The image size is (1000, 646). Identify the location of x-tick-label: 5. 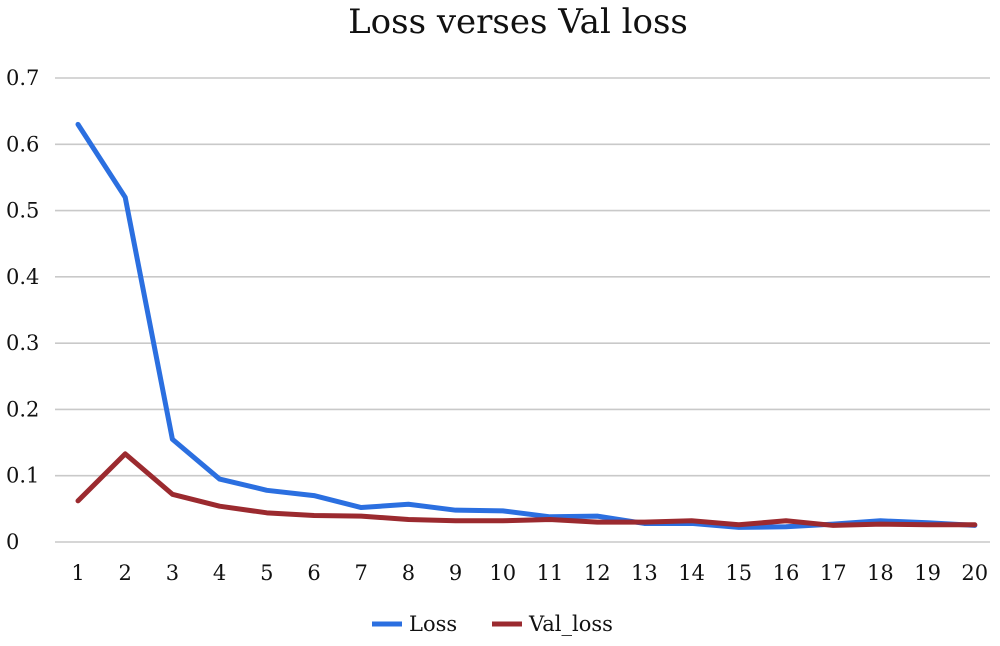
(266, 573).